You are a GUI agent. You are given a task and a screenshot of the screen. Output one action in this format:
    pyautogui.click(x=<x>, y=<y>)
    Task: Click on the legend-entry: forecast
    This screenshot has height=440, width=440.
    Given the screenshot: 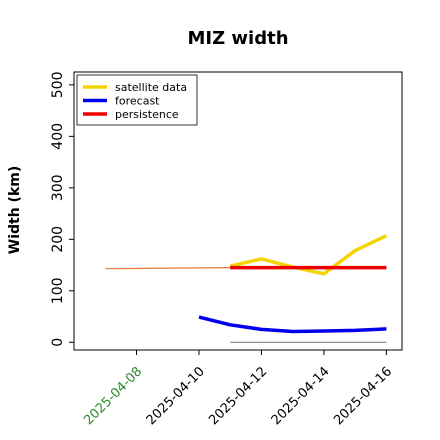 What is the action you would take?
    pyautogui.click(x=137, y=101)
    